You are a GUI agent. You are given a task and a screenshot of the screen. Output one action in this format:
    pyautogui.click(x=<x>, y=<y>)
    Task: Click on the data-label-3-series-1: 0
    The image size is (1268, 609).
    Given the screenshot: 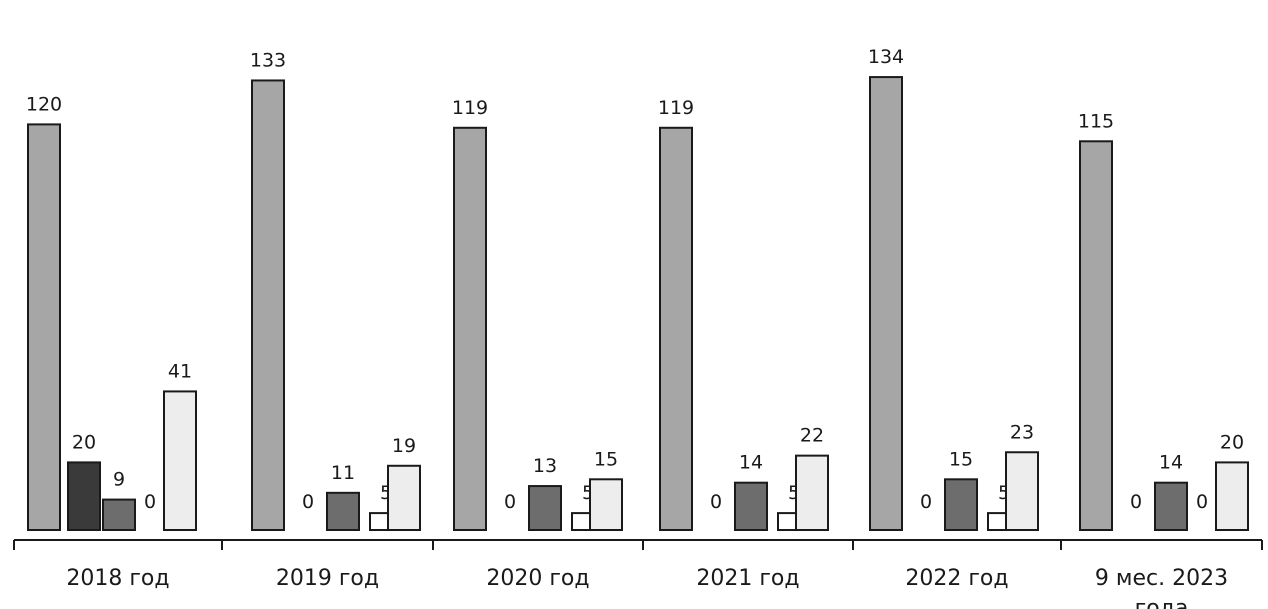 What is the action you would take?
    pyautogui.click(x=716, y=502)
    